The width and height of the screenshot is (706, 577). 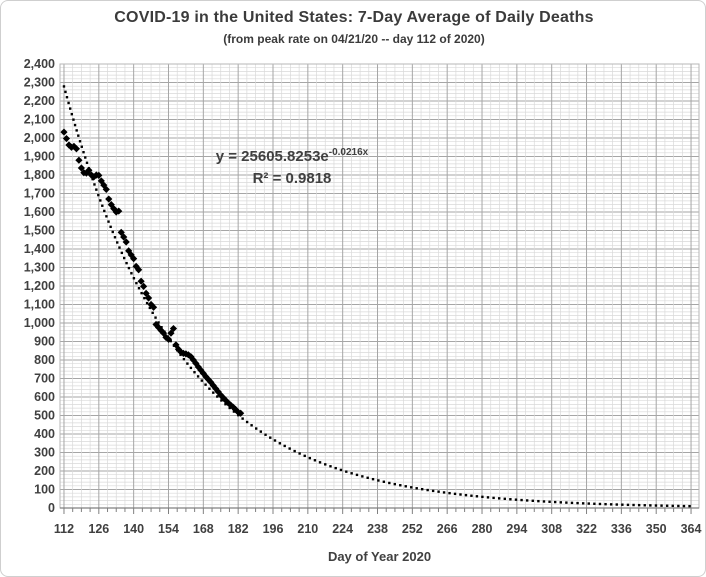 What do you see at coordinates (379, 556) in the screenshot?
I see `x-axis-title: Day of Year 2020` at bounding box center [379, 556].